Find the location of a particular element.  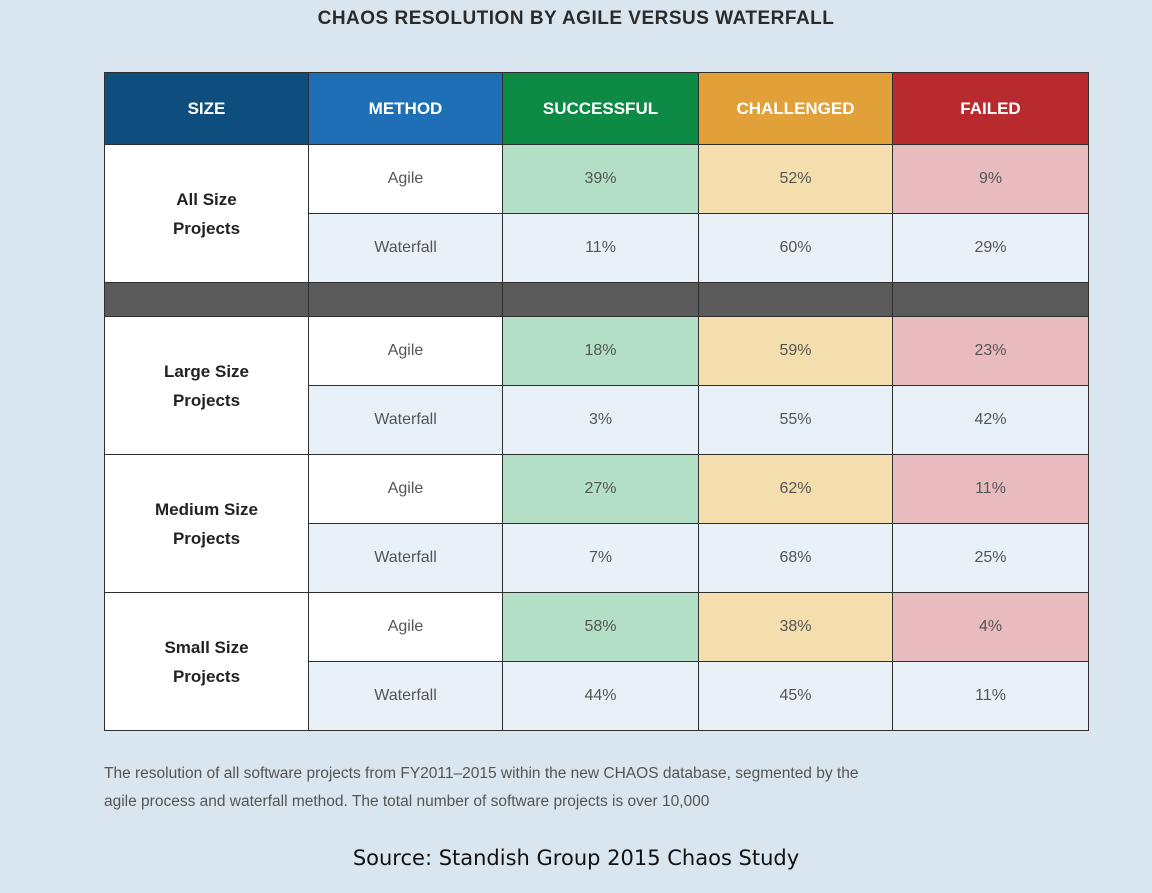

successful-cell: 3% is located at coordinates (600, 420).